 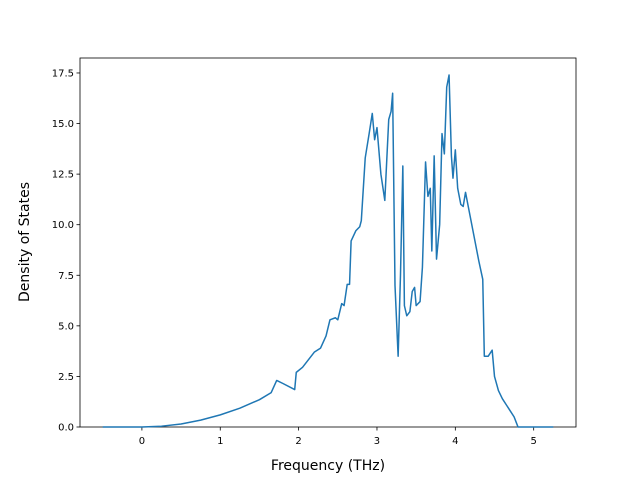 I want to click on y-tick-label: 0.0, so click(x=66, y=428).